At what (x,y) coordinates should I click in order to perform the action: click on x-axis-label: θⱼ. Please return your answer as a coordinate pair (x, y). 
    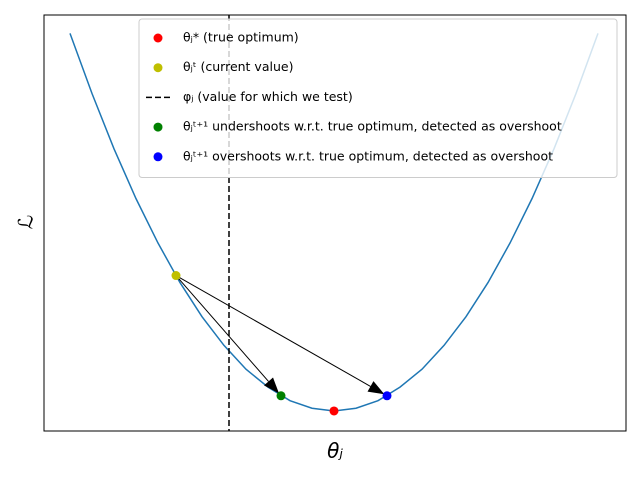
    Looking at the image, I should click on (335, 451).